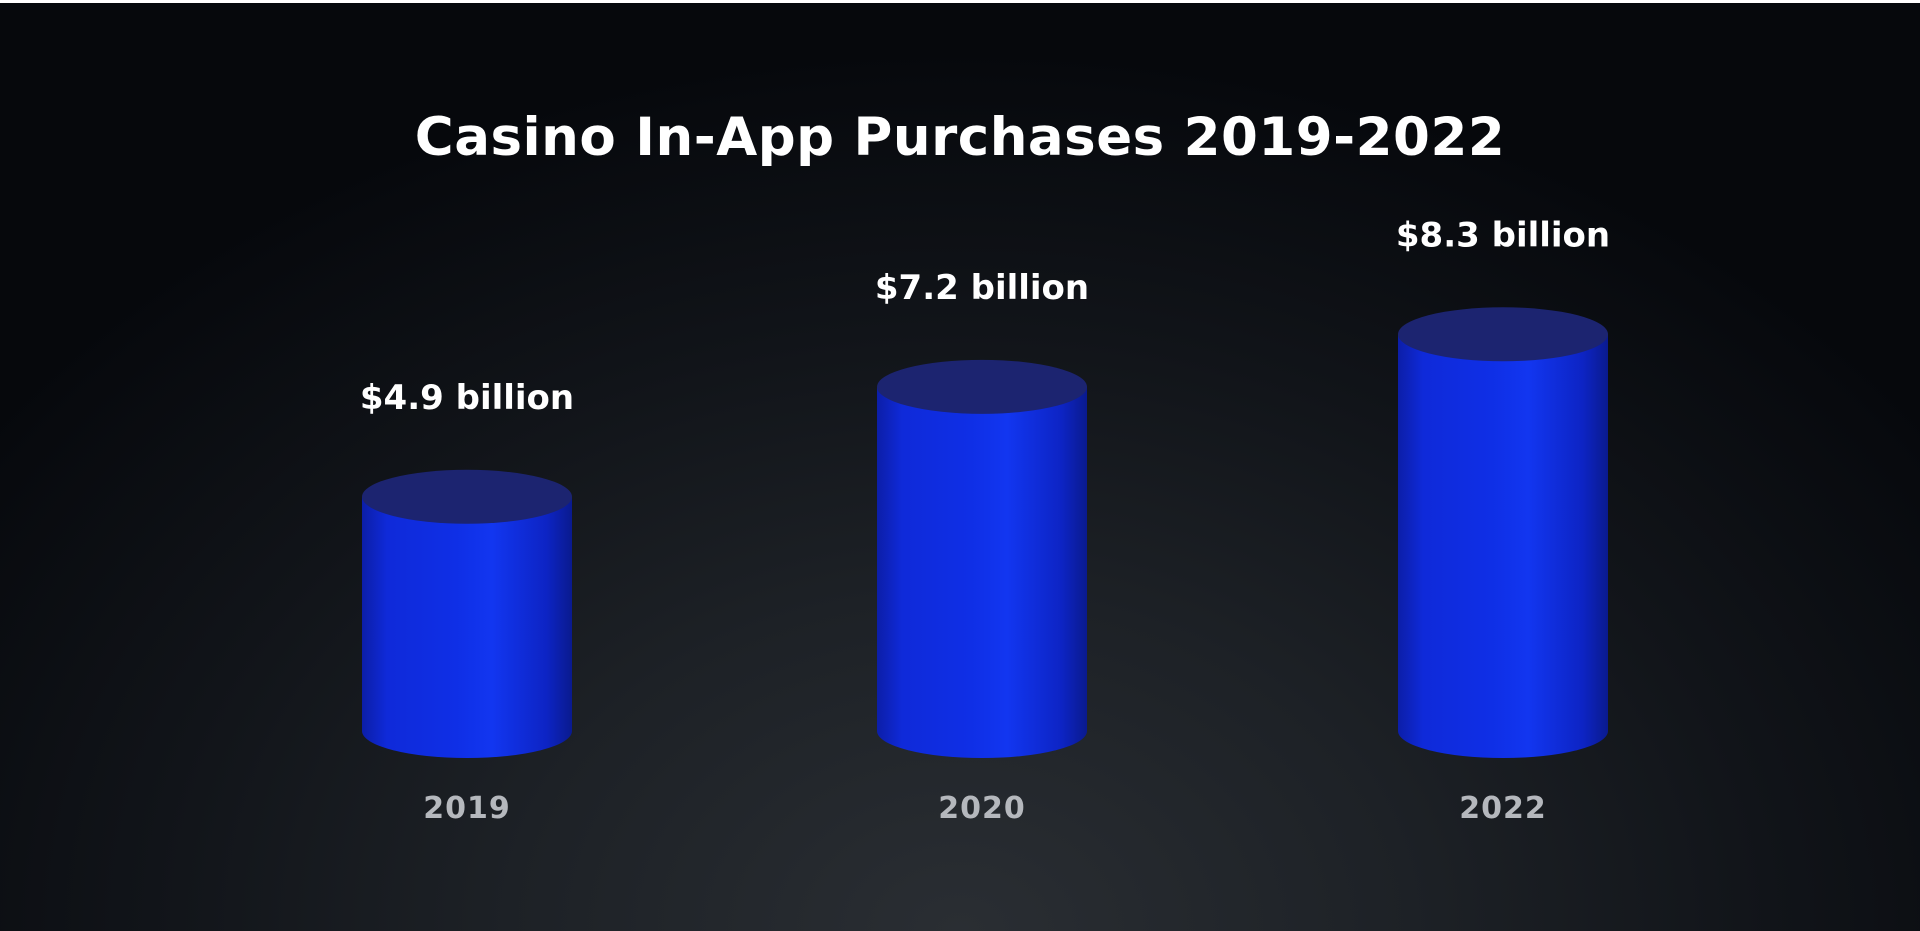 Image resolution: width=1920 pixels, height=931 pixels. What do you see at coordinates (960, 1) in the screenshot?
I see `top-border-line` at bounding box center [960, 1].